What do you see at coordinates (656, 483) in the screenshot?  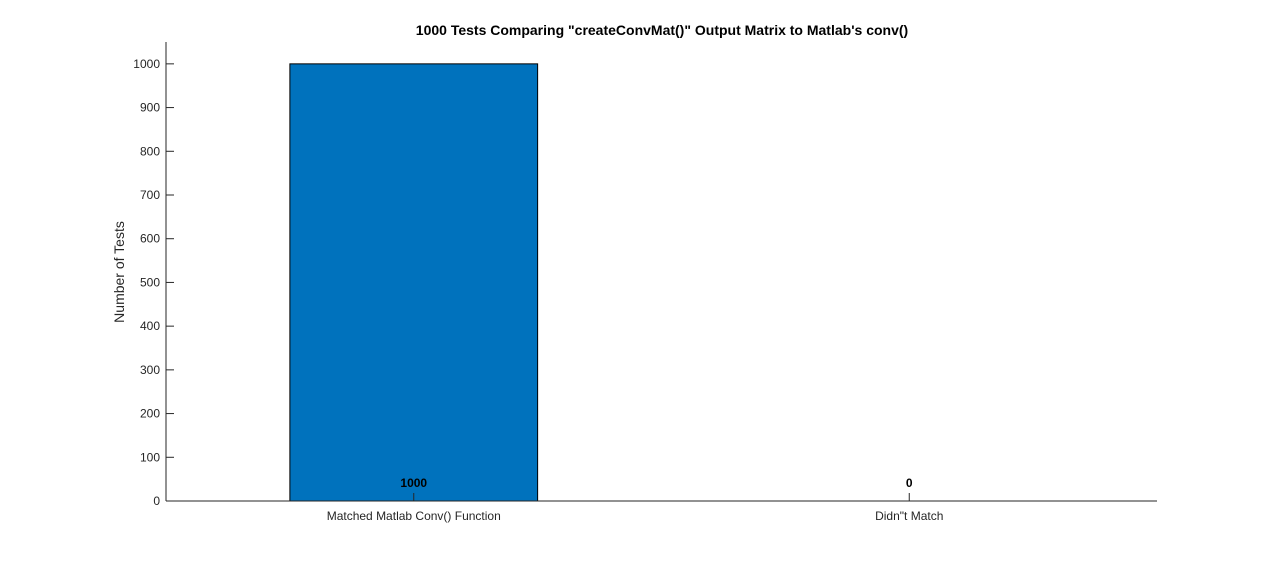 I see `data-labels-group: 1000 0` at bounding box center [656, 483].